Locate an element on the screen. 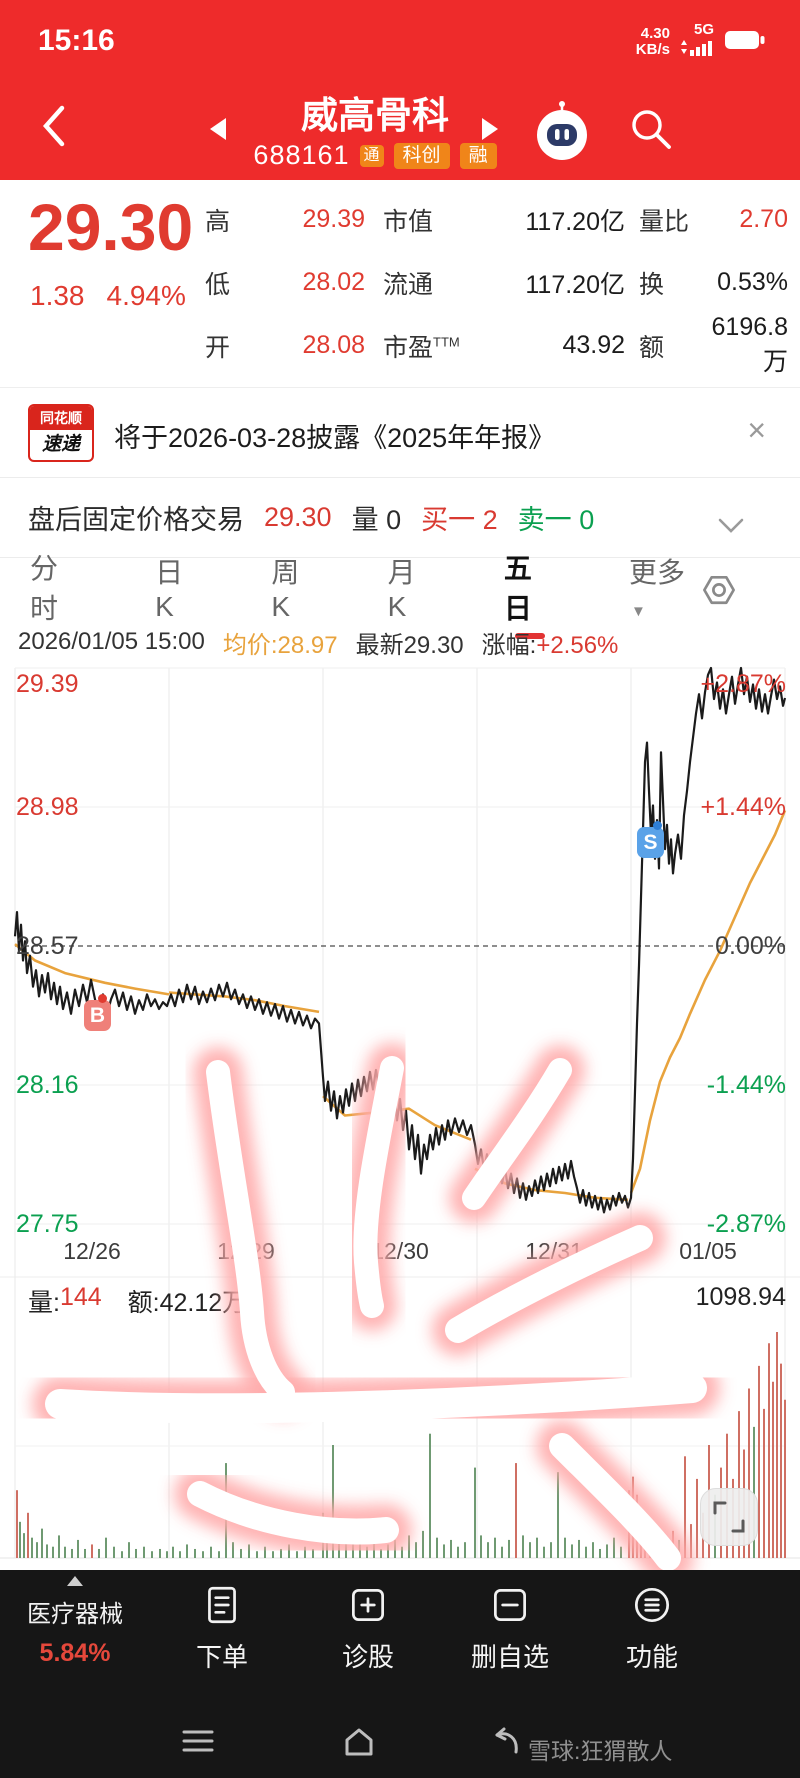  network-status: 5G is located at coordinates (697, 42).